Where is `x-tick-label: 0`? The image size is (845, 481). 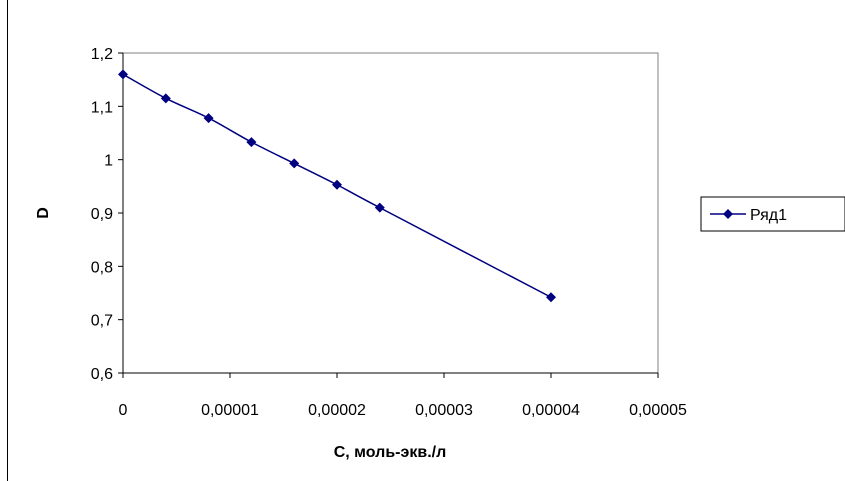
x-tick-label: 0 is located at coordinates (123, 410).